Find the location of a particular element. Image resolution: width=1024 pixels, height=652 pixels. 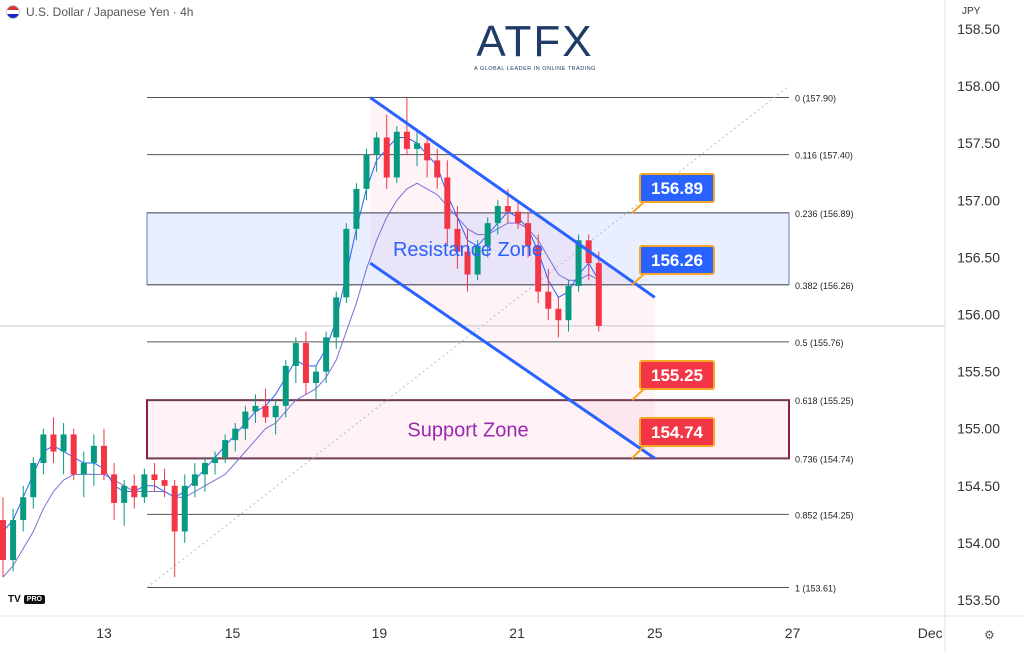

fib-level-label: 0.852 (154.25) is located at coordinates (824, 515).